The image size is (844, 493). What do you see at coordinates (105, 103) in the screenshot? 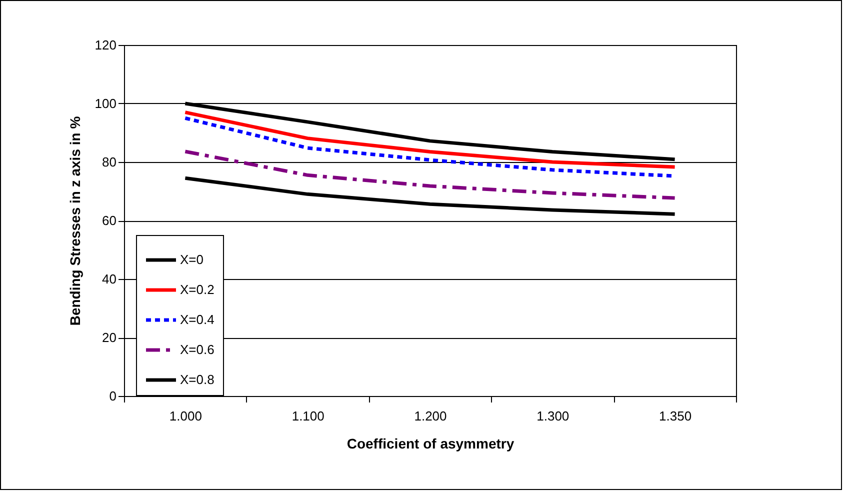
I see `y-tick-label: 100` at bounding box center [105, 103].